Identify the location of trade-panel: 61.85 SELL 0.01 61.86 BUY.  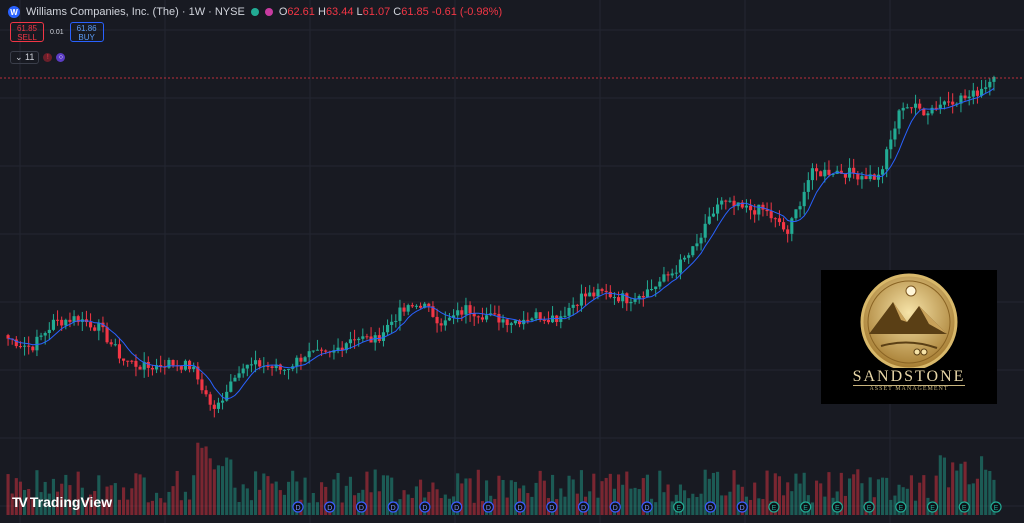
(57, 32).